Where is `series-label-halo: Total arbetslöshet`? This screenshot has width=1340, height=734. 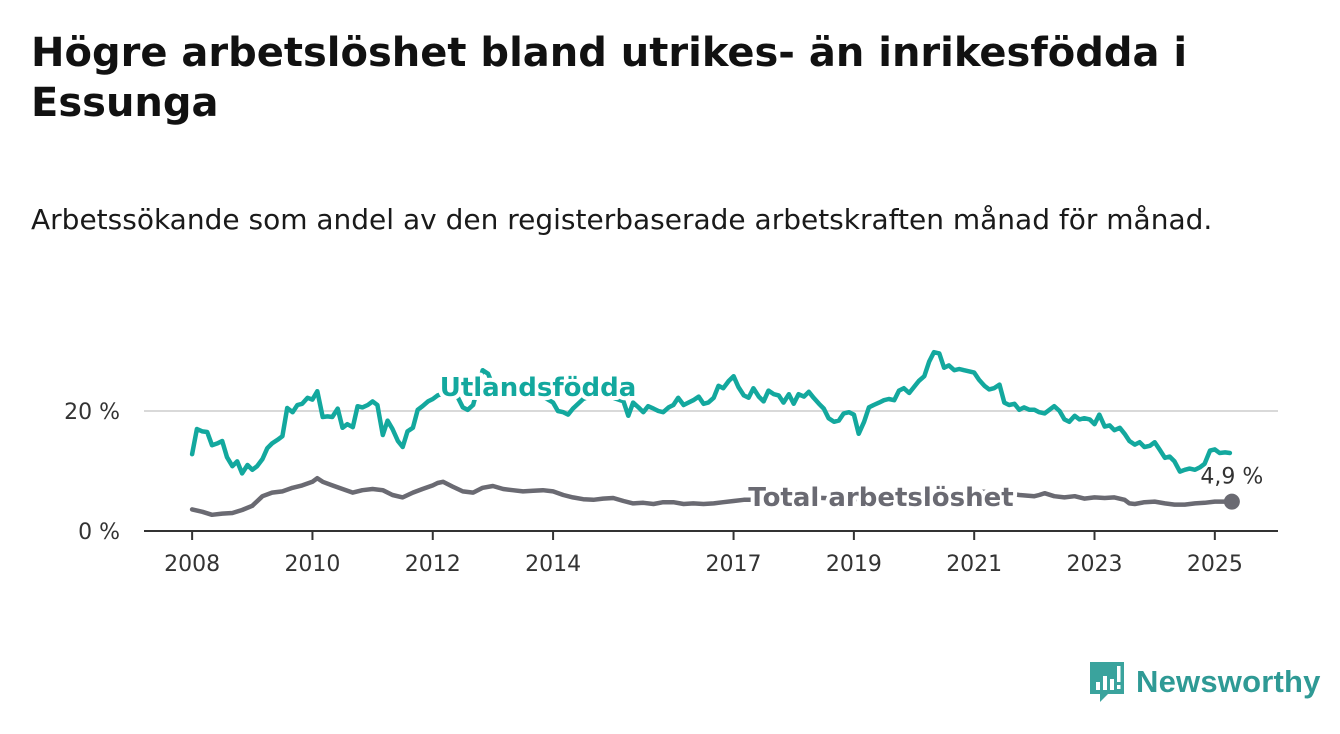 series-label-halo: Total arbetslöshet is located at coordinates (880, 498).